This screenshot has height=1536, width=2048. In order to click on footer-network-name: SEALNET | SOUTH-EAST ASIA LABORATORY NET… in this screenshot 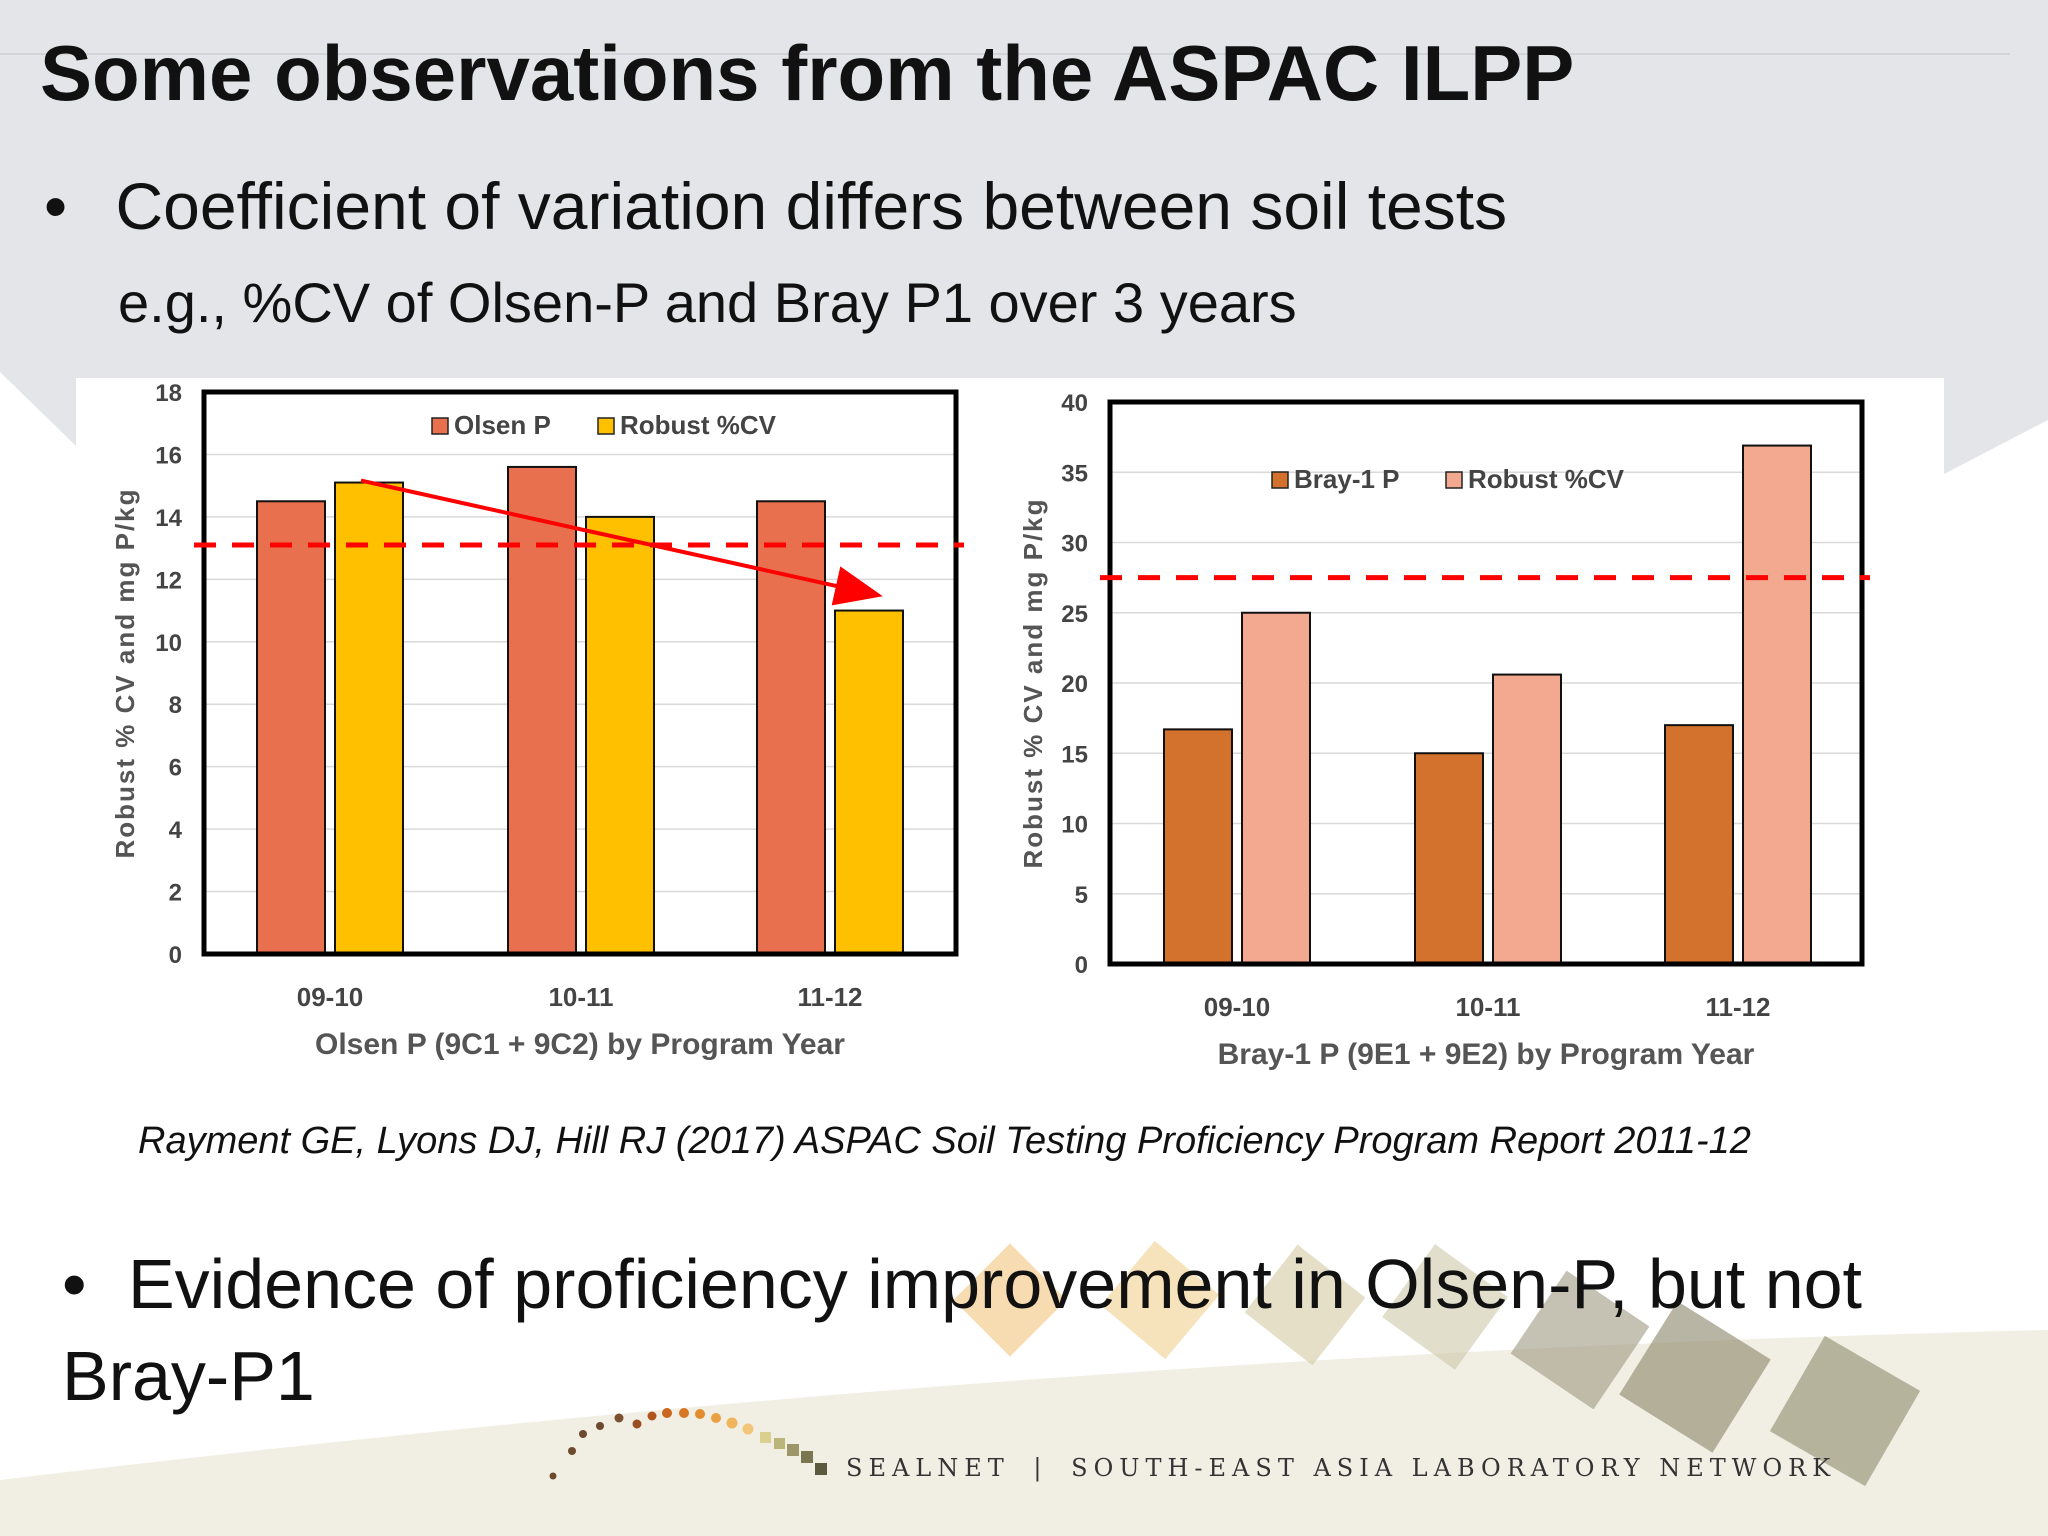, I will do `click(1341, 1468)`.